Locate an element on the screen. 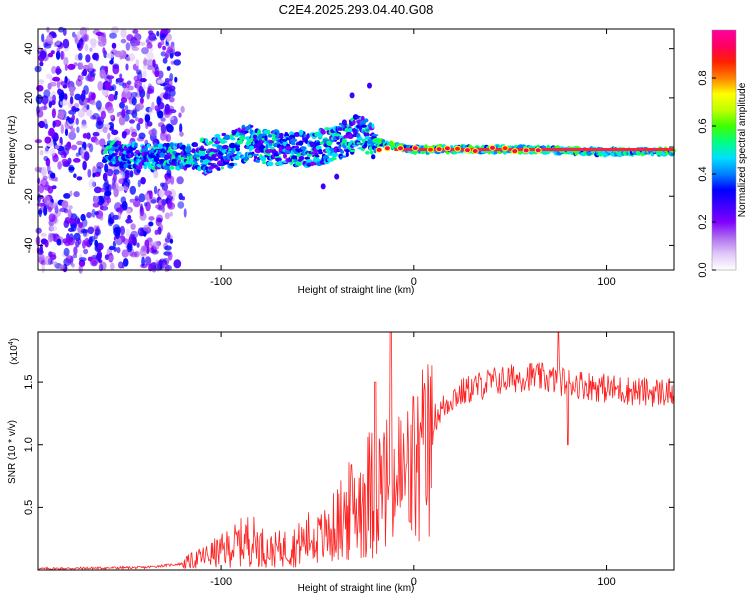  trace-peak is located at coordinates (505, 148).